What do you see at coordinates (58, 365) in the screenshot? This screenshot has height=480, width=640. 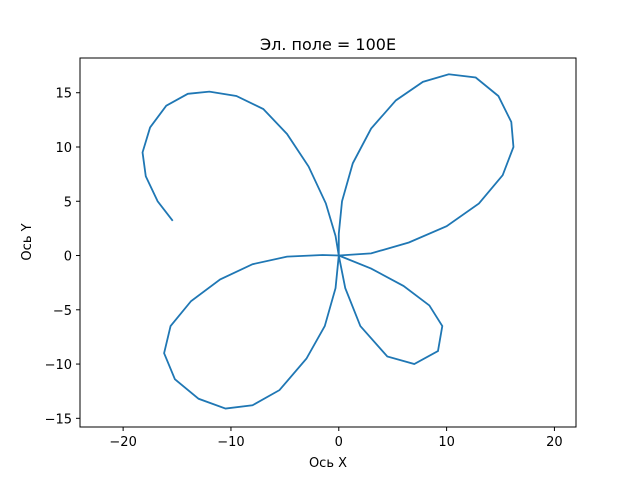 I see `y-tick-label: −10` at bounding box center [58, 365].